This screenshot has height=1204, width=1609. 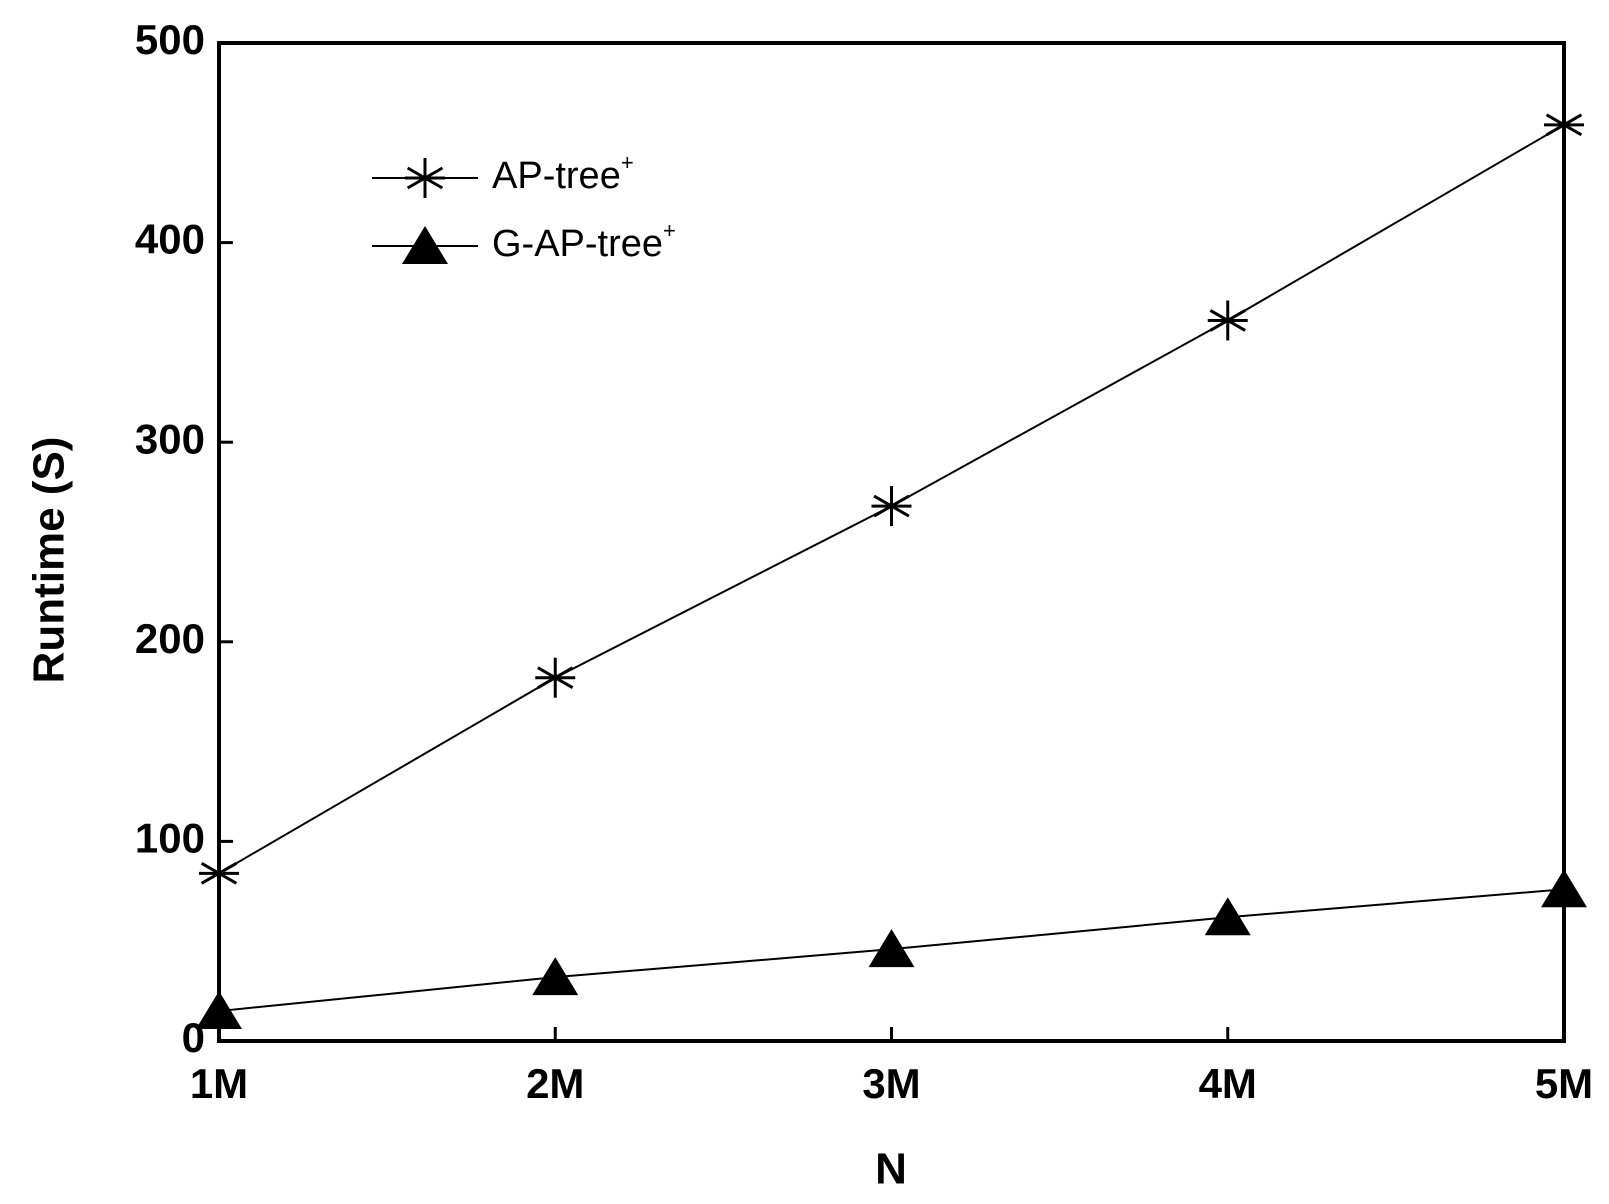 What do you see at coordinates (170, 837) in the screenshot?
I see `y-tick-label: 100` at bounding box center [170, 837].